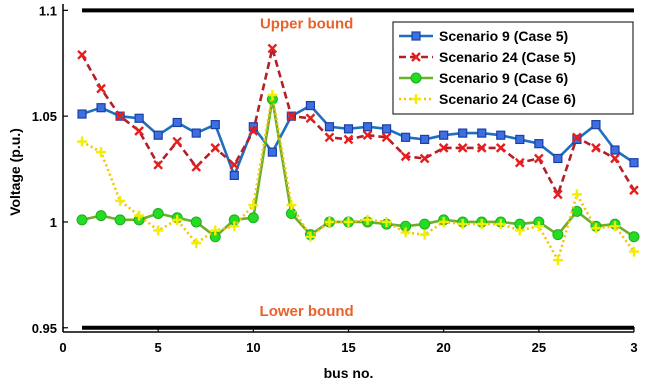  I want to click on x-tick-label: 3, so click(633, 347).